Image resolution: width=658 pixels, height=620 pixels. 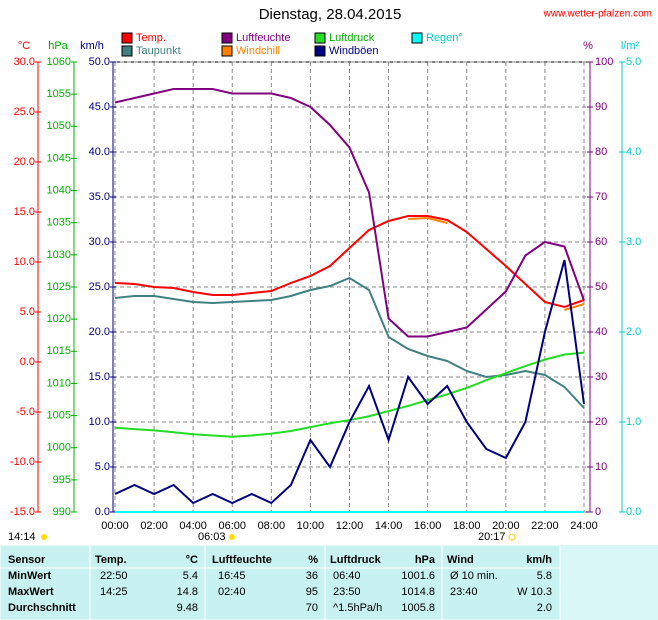 I want to click on table-cell: 23:50, so click(x=347, y=592).